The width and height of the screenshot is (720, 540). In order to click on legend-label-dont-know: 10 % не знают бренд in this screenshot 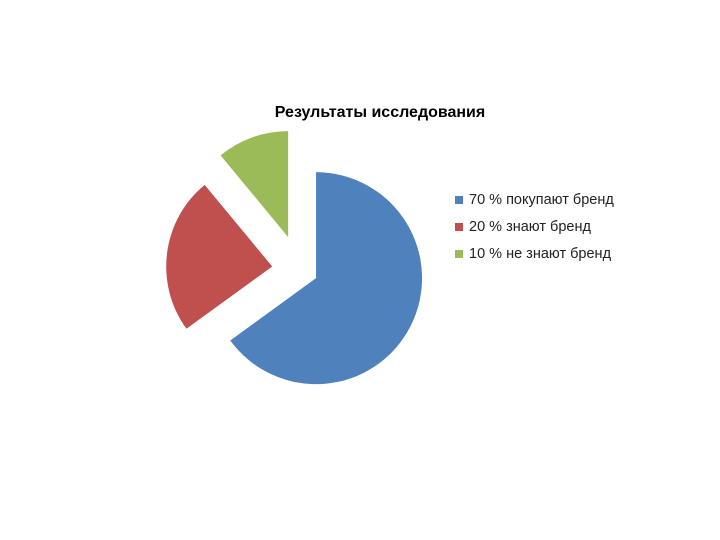, I will do `click(540, 254)`.